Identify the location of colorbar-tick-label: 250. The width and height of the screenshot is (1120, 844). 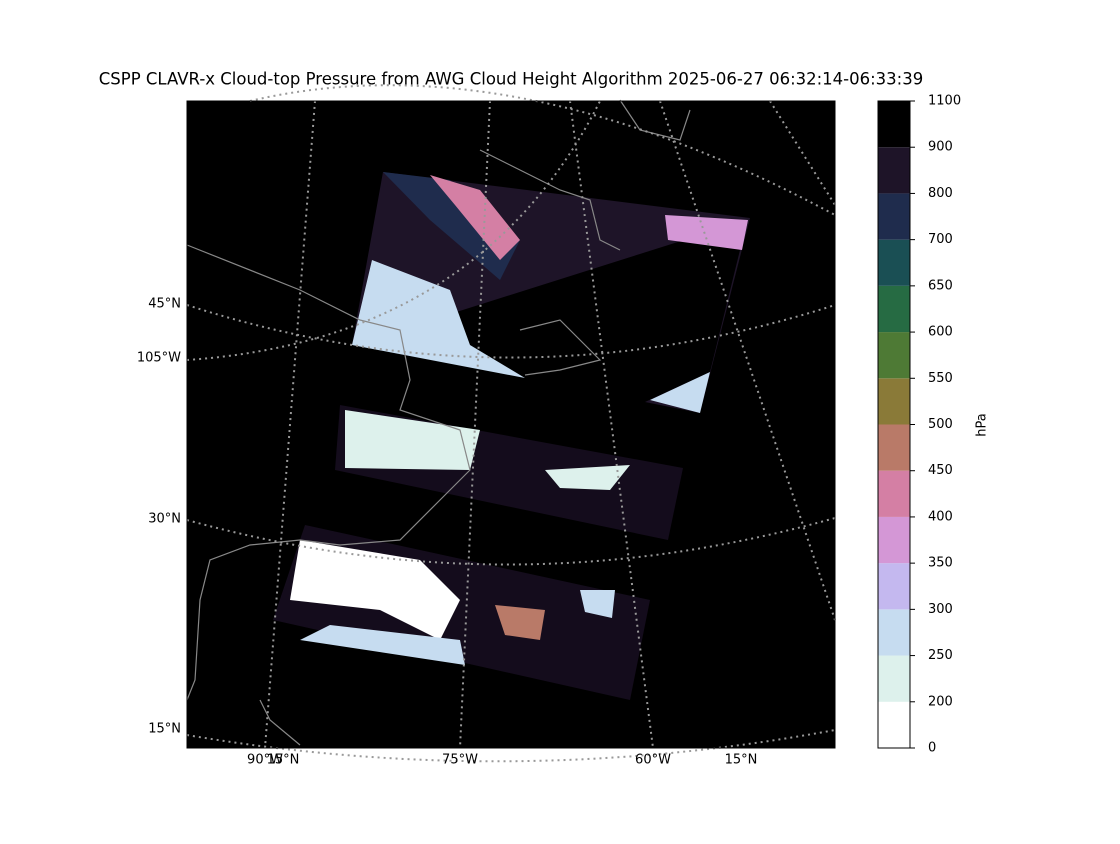
(940, 655).